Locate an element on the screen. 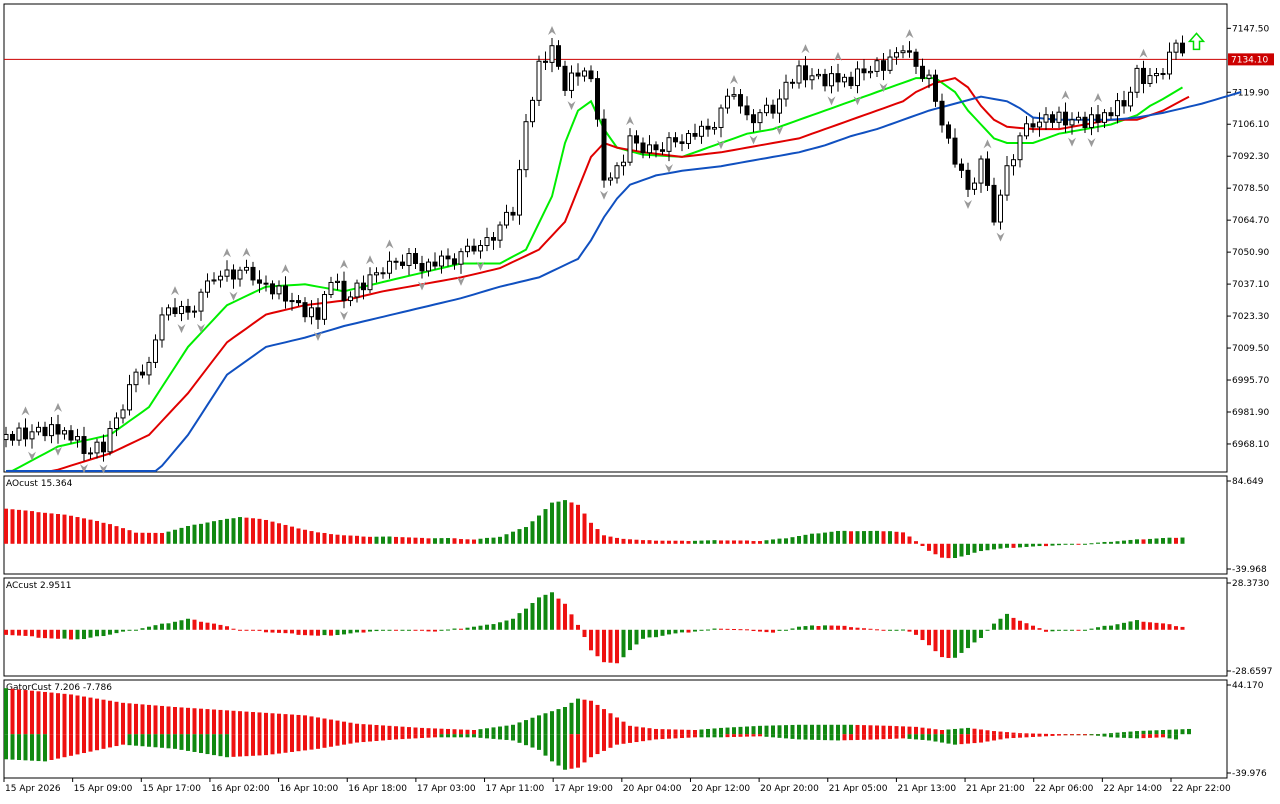  ao-panel: AOcust 15.364 84.649 -39.968 is located at coordinates (635, 525).